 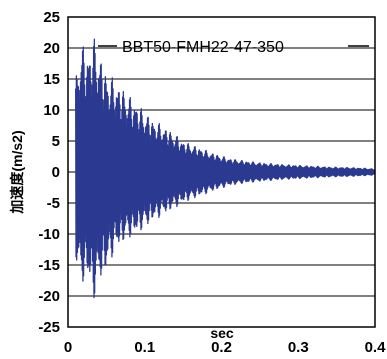 I want to click on y-tick-label: -10, so click(x=49, y=234).